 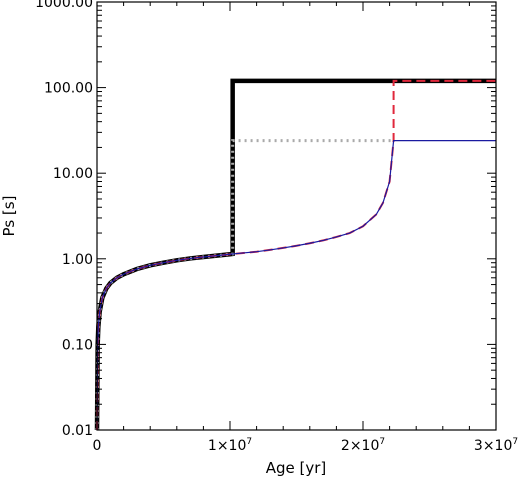 I want to click on x-tick-label: 2×107, so click(x=363, y=445).